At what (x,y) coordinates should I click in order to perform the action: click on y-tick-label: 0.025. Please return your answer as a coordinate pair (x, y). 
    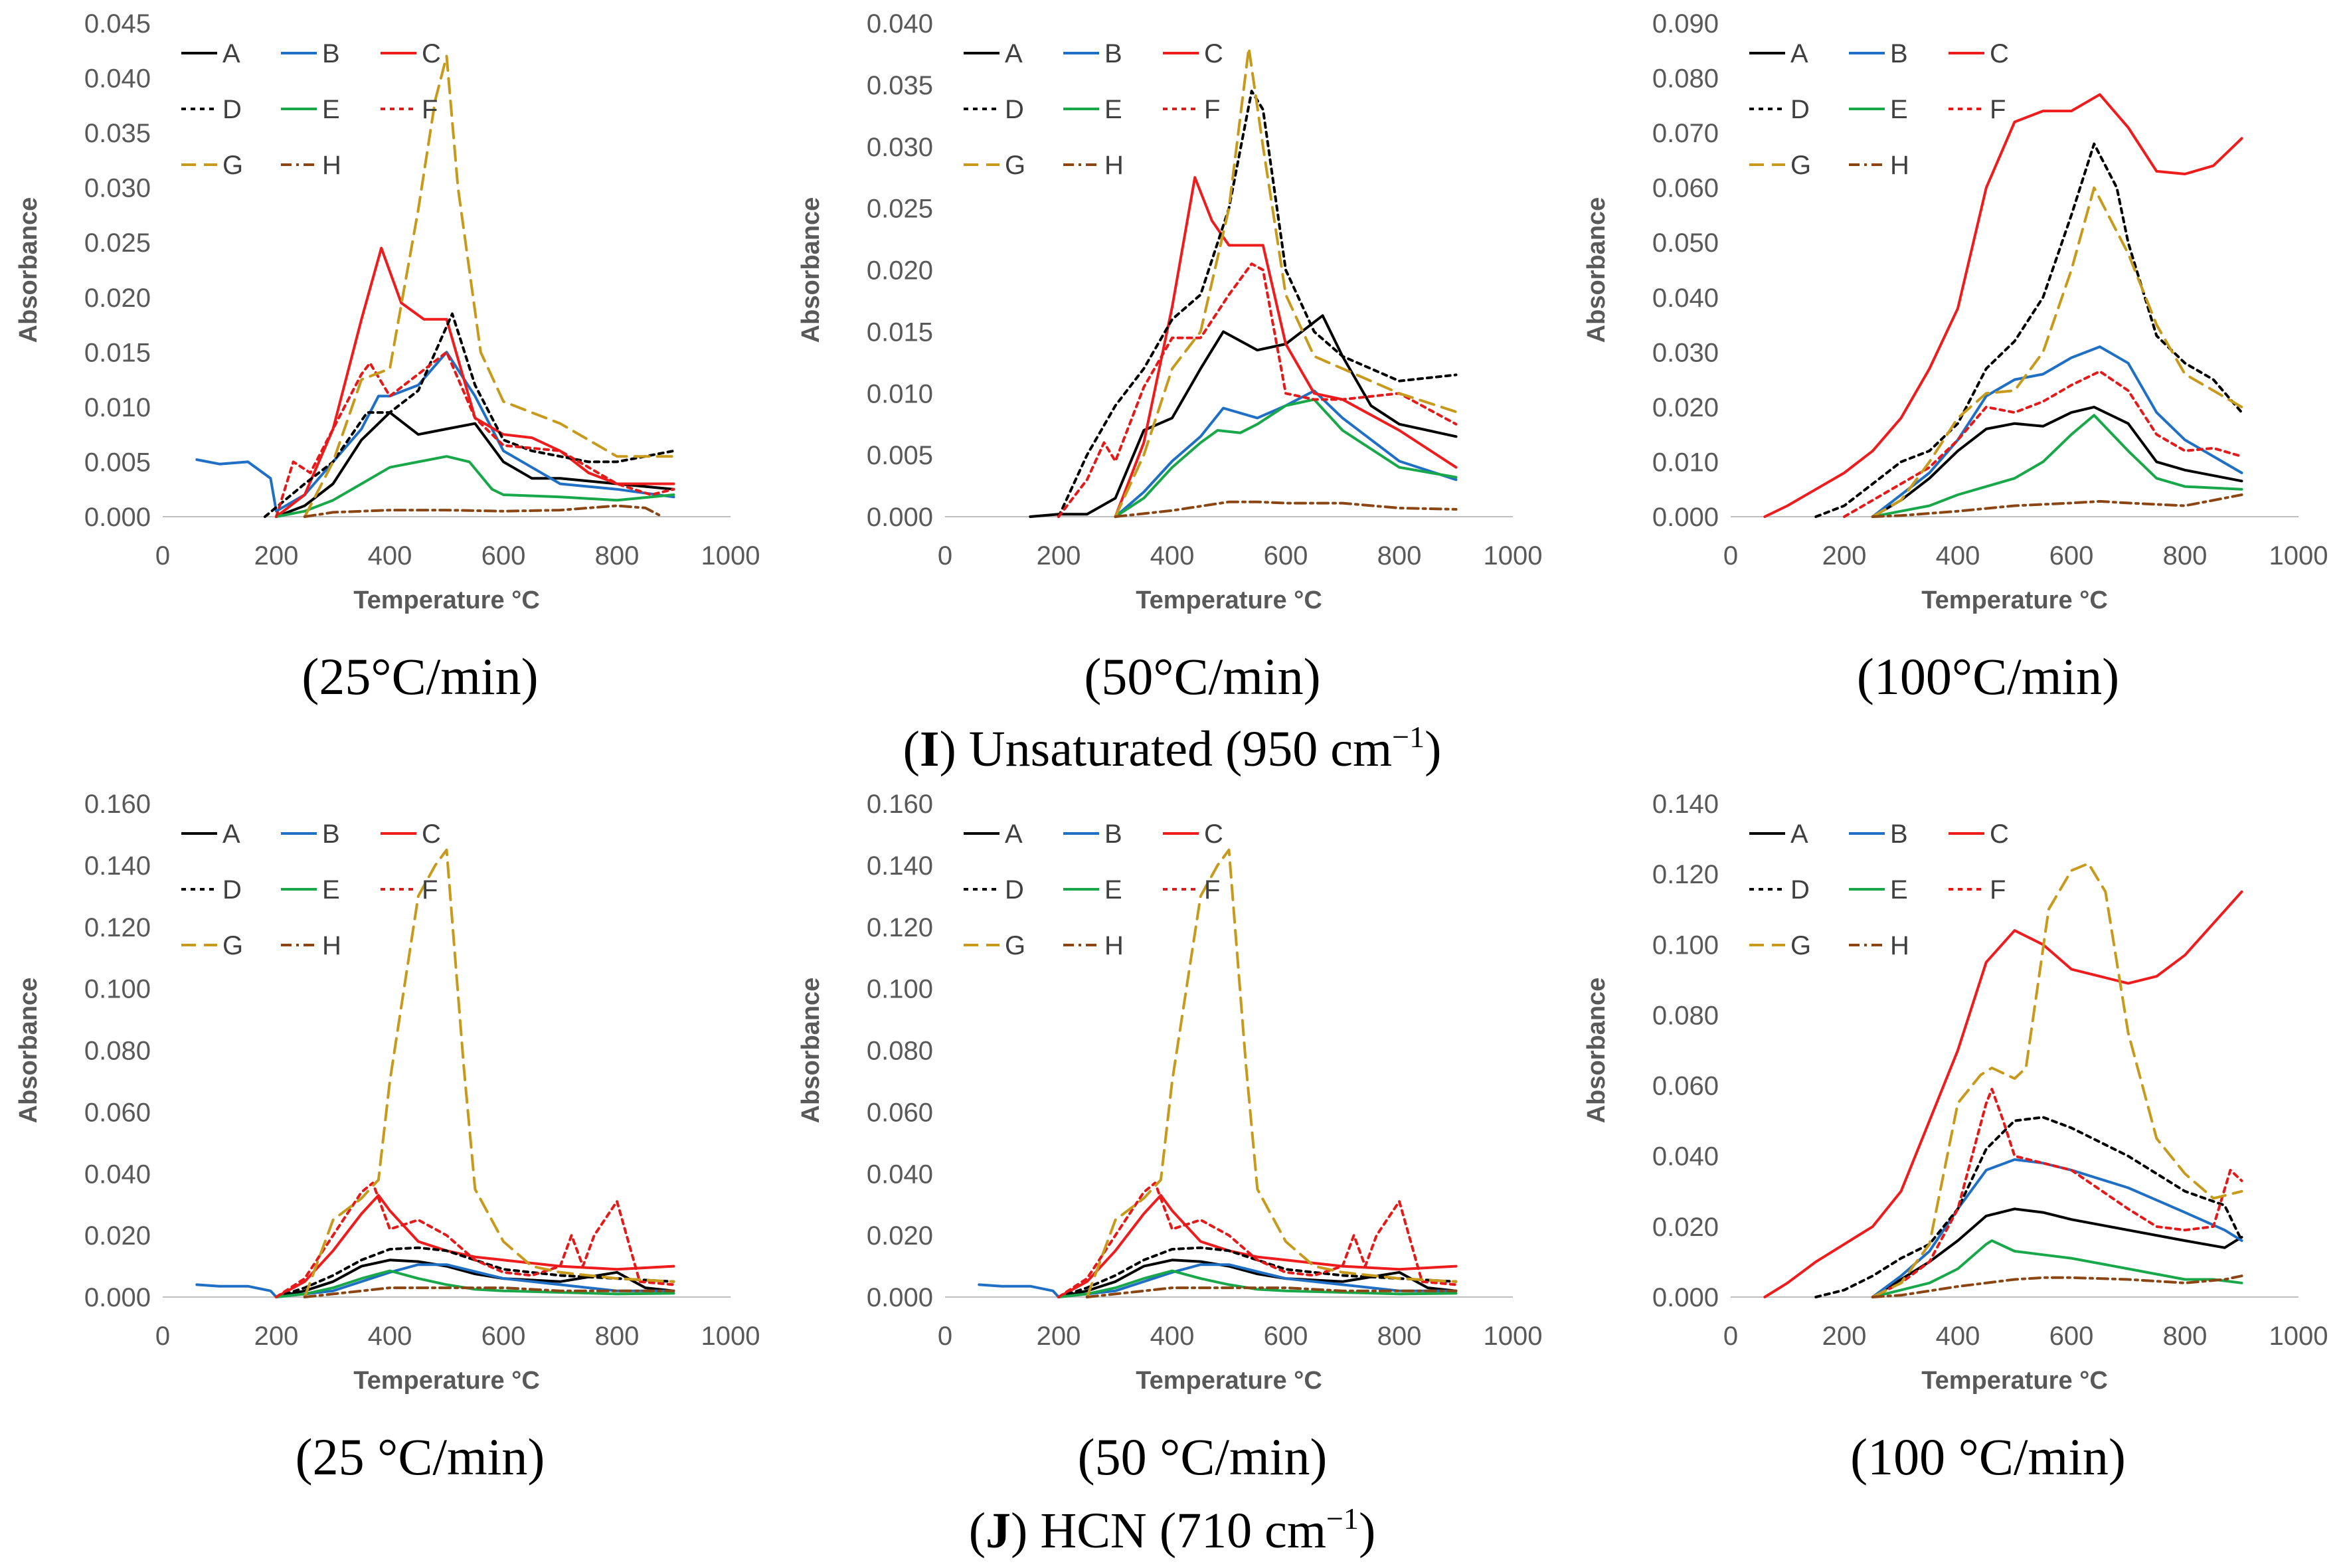
    Looking at the image, I should click on (900, 209).